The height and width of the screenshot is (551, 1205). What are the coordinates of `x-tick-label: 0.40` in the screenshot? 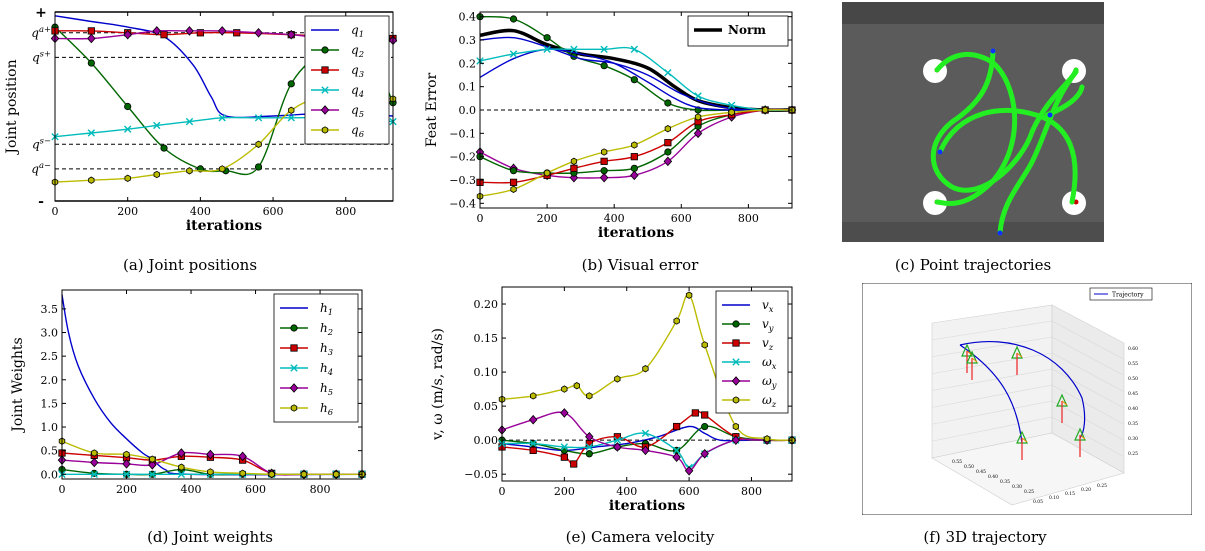 It's located at (993, 477).